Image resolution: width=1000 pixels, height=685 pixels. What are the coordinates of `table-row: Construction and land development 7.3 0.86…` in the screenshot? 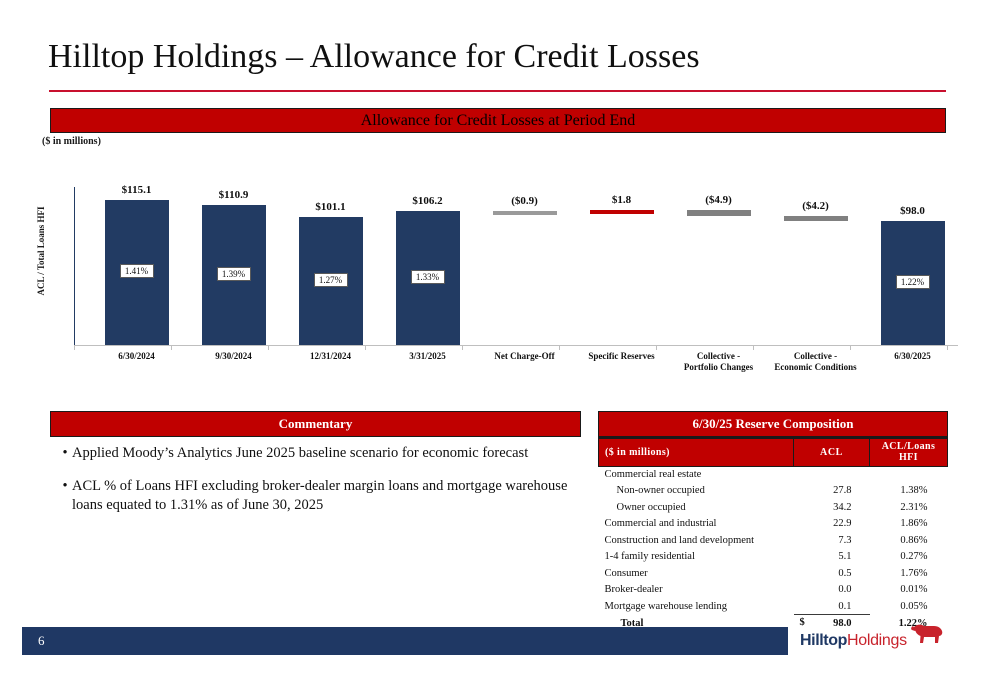 It's located at (773, 540).